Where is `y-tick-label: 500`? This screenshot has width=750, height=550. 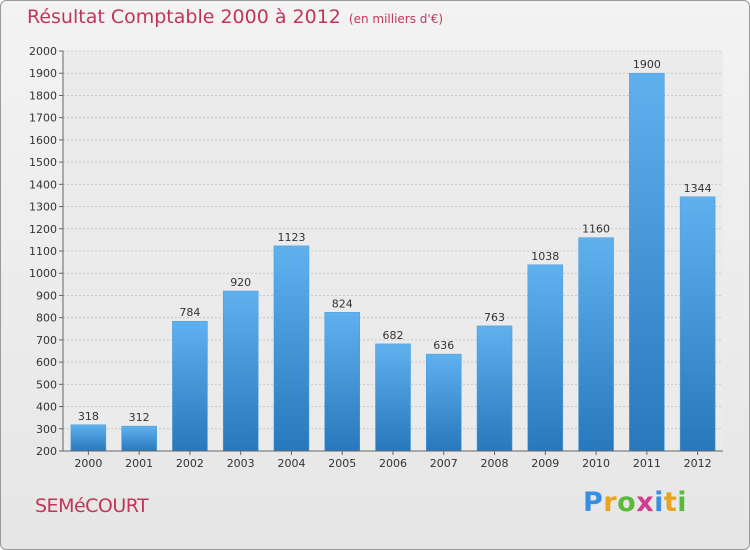
y-tick-label: 500 is located at coordinates (46, 384).